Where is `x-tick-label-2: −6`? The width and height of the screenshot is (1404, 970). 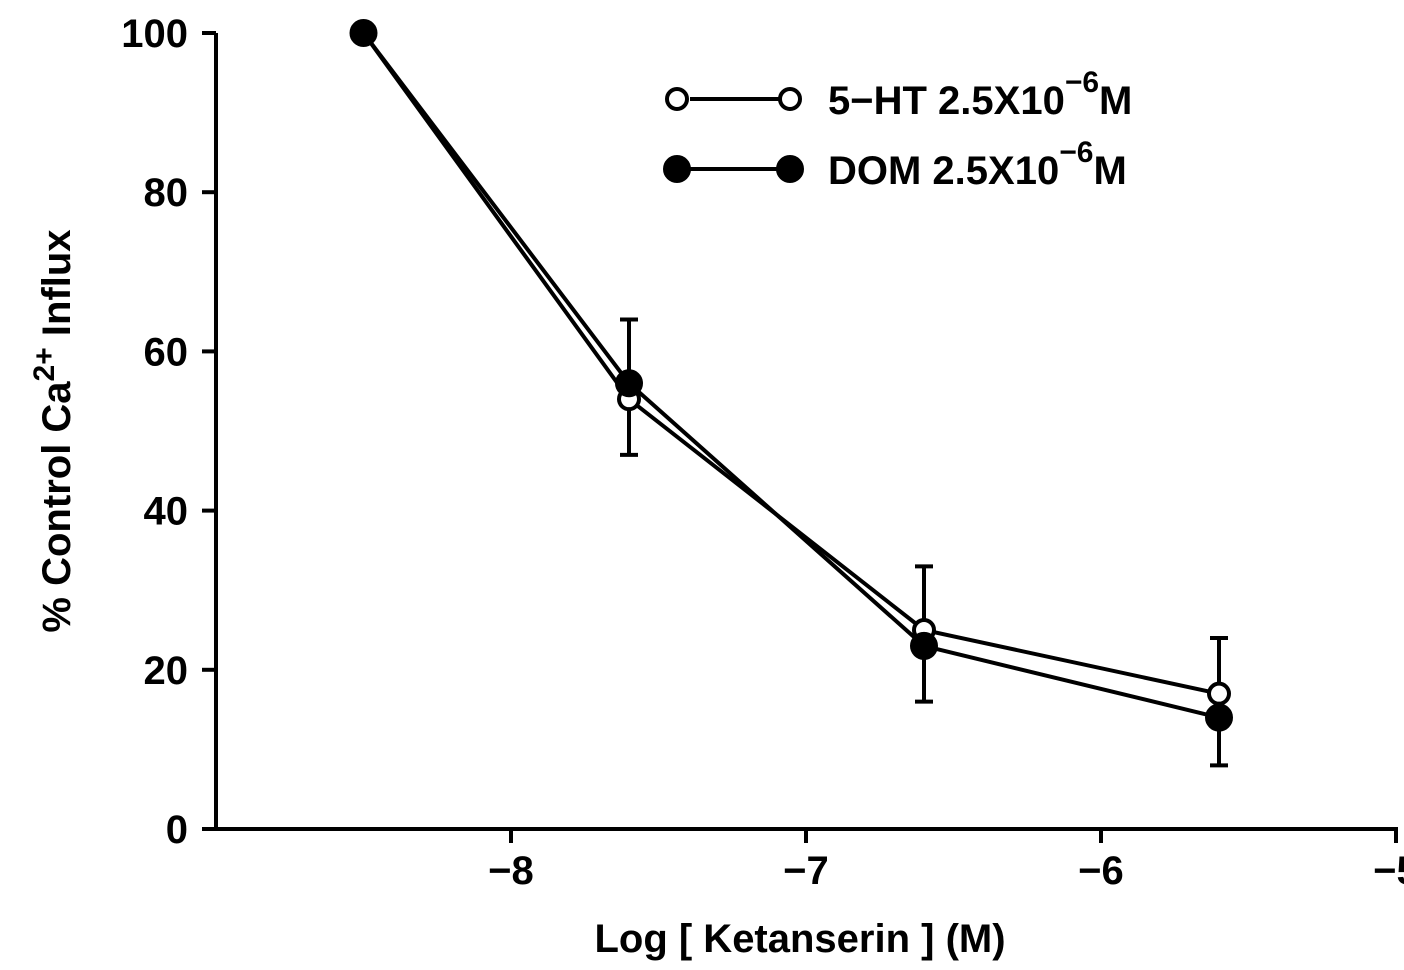
x-tick-label-2: −6 is located at coordinates (1101, 871).